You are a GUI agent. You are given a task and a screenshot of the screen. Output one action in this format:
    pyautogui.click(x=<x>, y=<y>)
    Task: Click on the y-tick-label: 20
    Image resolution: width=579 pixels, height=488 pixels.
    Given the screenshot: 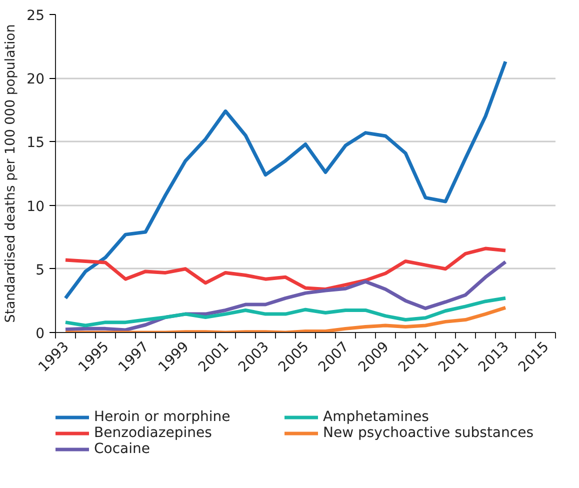 What is the action you would take?
    pyautogui.click(x=35, y=80)
    